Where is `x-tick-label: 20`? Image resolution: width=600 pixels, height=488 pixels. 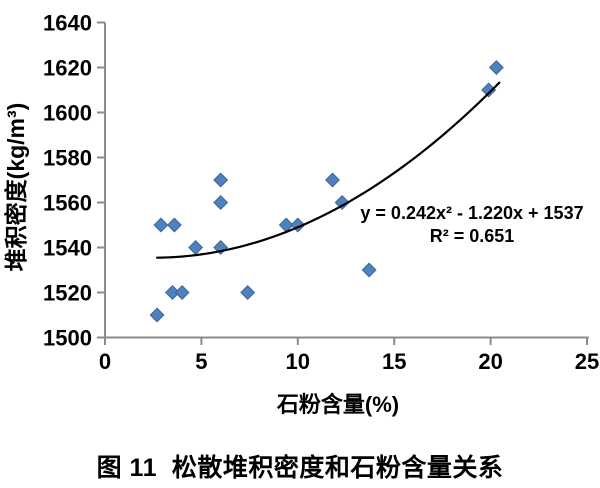
x-tick-label: 20 is located at coordinates (490, 361).